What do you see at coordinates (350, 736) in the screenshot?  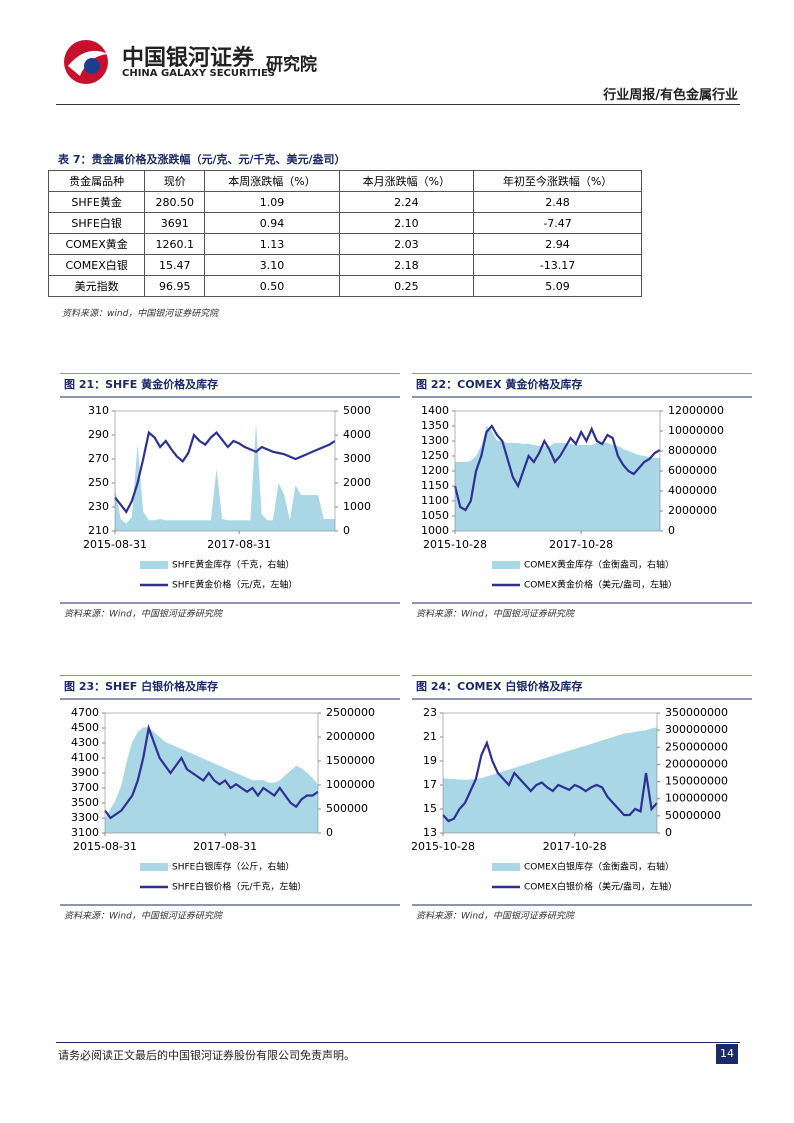 I see `y2-tick-label: 2000000` at bounding box center [350, 736].